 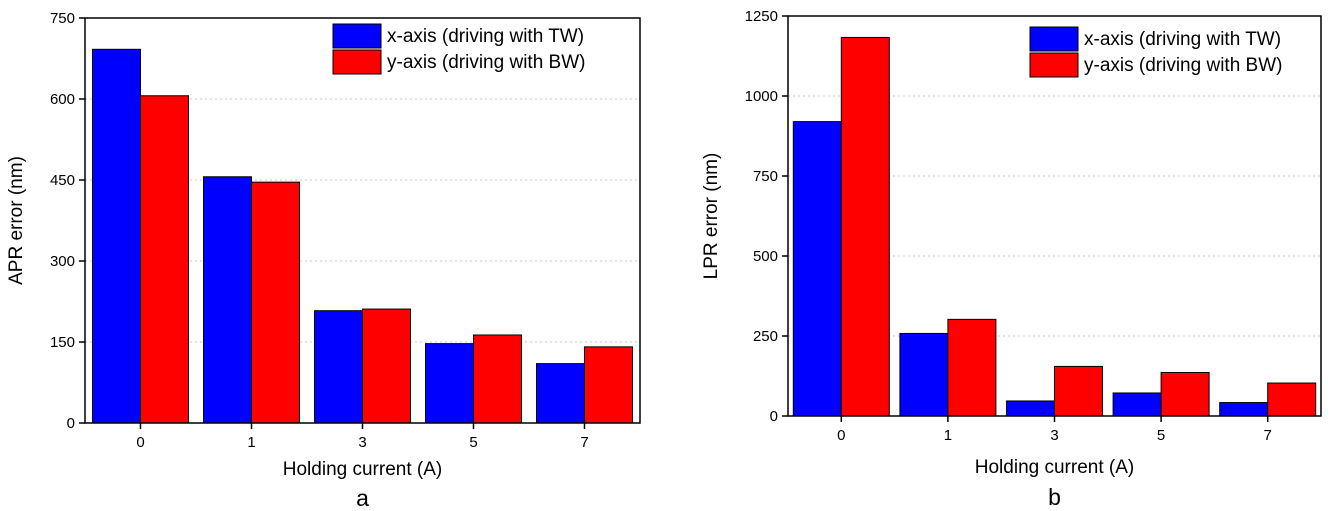 I want to click on y-tick-label: 450, so click(x=62, y=180).